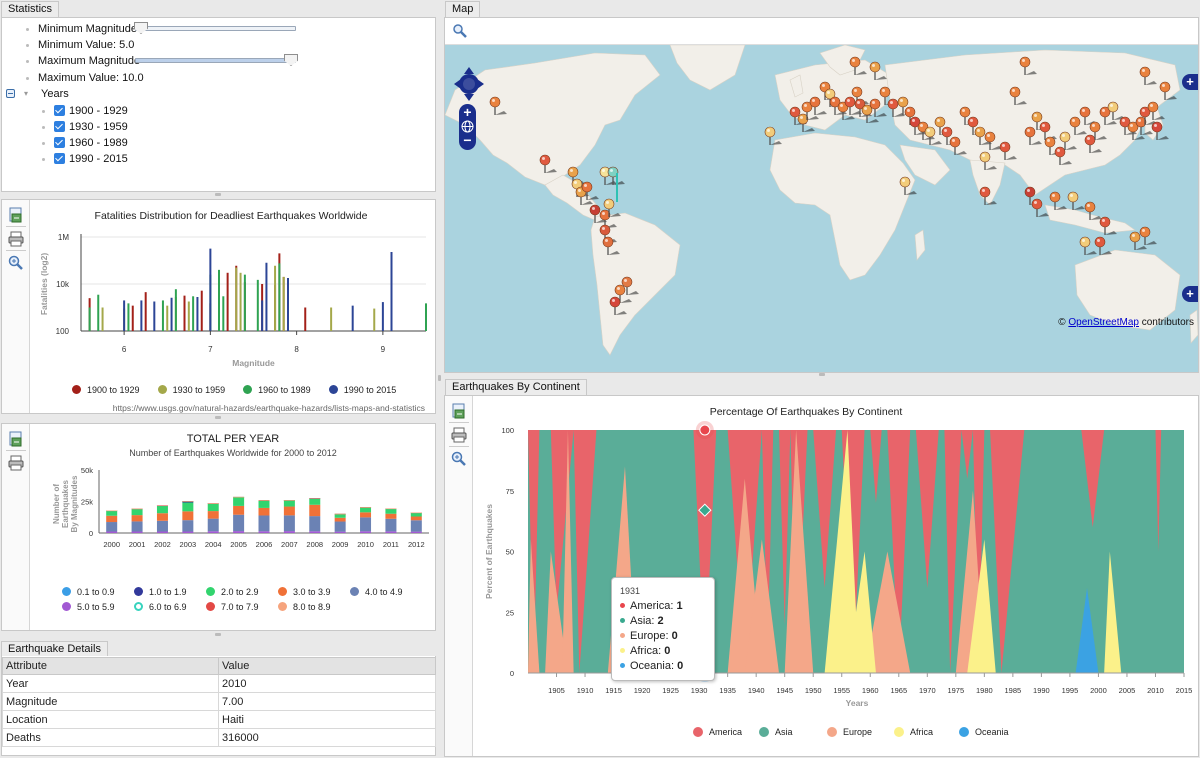  I want to click on land-new-zealand, so click(1193, 326).